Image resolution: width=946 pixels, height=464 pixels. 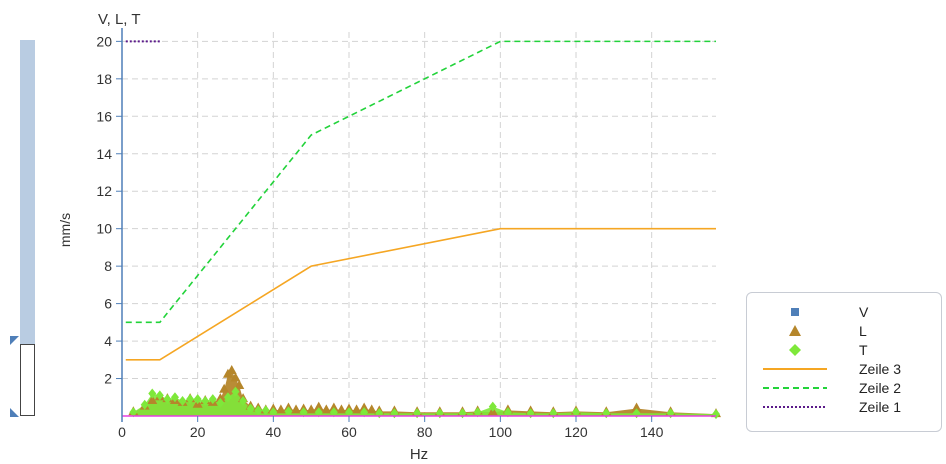 I want to click on zoom-slider, so click(x=22, y=228).